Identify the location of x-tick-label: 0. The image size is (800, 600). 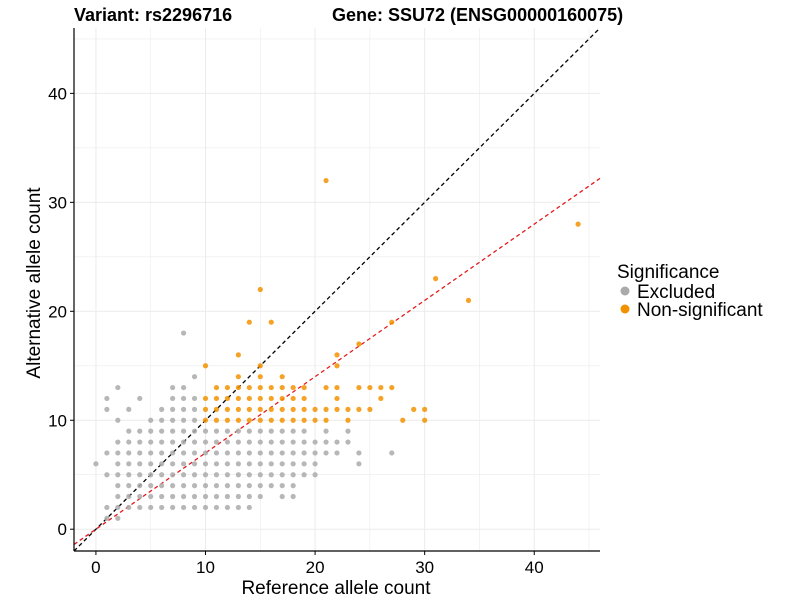
(95, 567).